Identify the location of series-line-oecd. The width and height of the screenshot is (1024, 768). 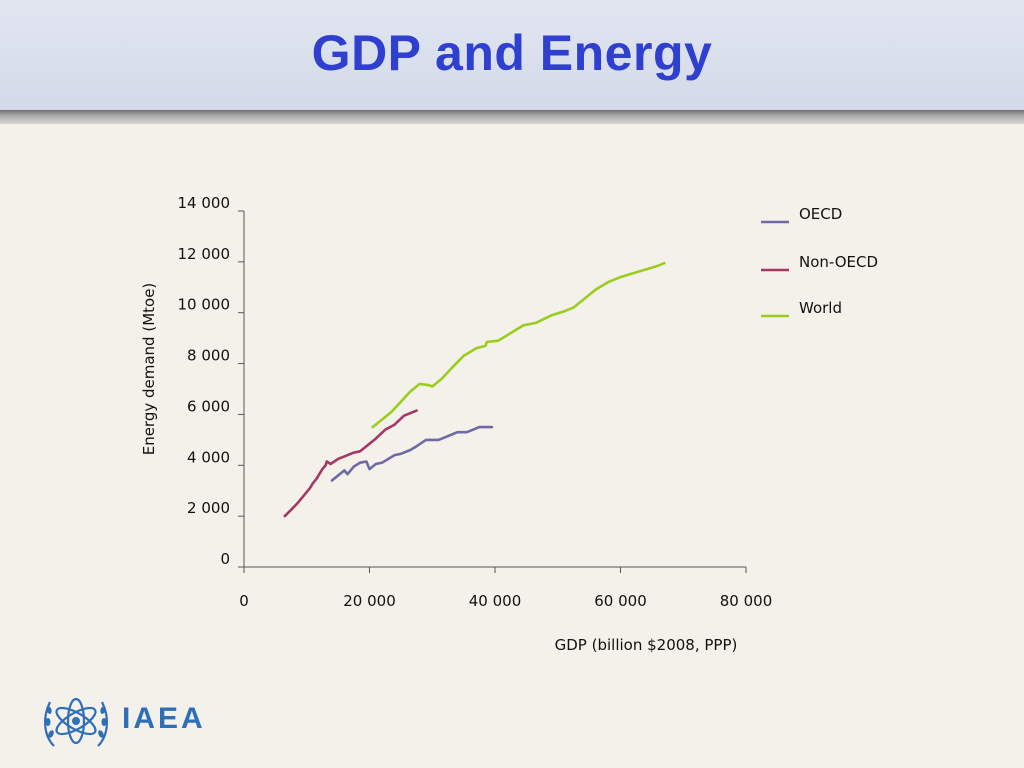
(412, 453).